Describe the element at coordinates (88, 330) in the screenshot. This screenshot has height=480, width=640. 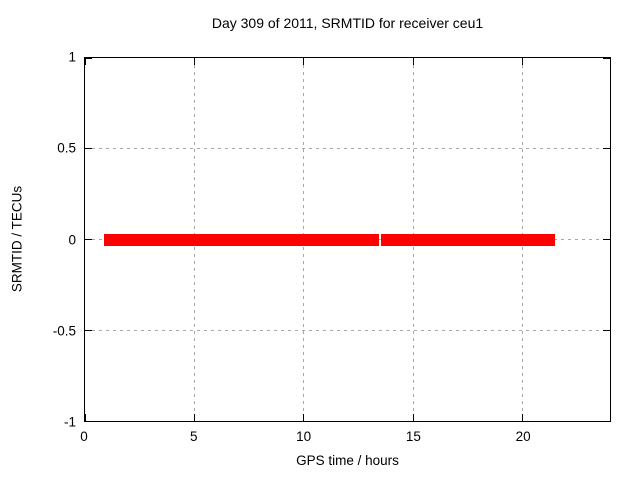
I see `y-tick-mark-left--0.5` at that location.